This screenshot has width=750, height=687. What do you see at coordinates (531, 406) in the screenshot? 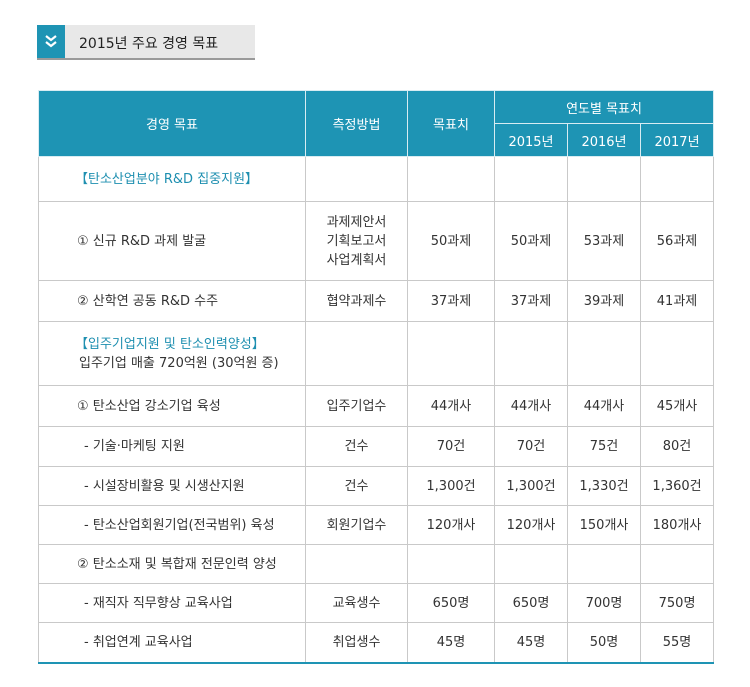
I see `year-2015-cell: 44개사` at bounding box center [531, 406].